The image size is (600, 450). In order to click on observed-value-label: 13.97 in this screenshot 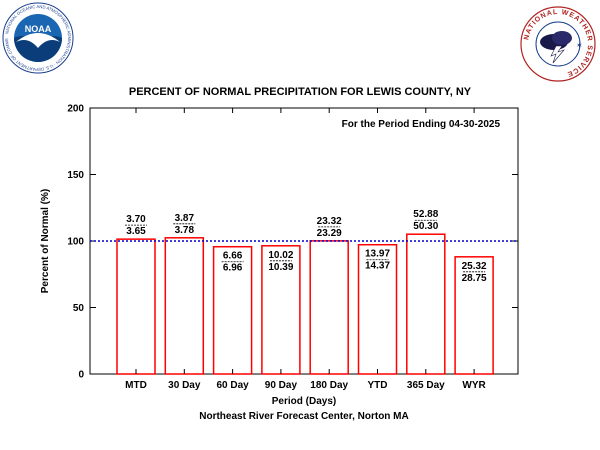, I will do `click(377, 254)`.